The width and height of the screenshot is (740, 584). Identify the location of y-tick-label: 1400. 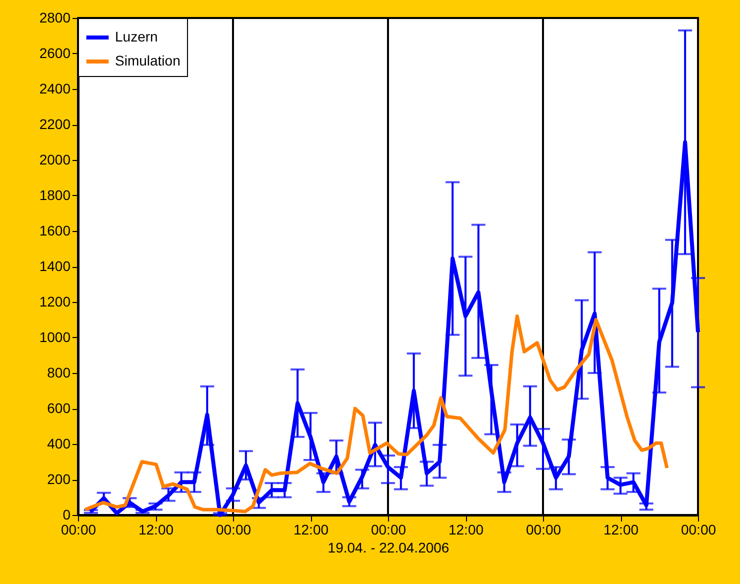
(55, 266).